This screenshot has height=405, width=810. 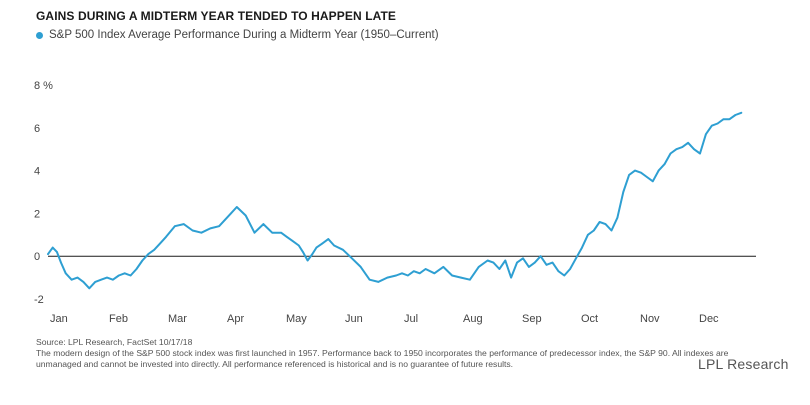 What do you see at coordinates (296, 319) in the screenshot?
I see `x-tick-label: May` at bounding box center [296, 319].